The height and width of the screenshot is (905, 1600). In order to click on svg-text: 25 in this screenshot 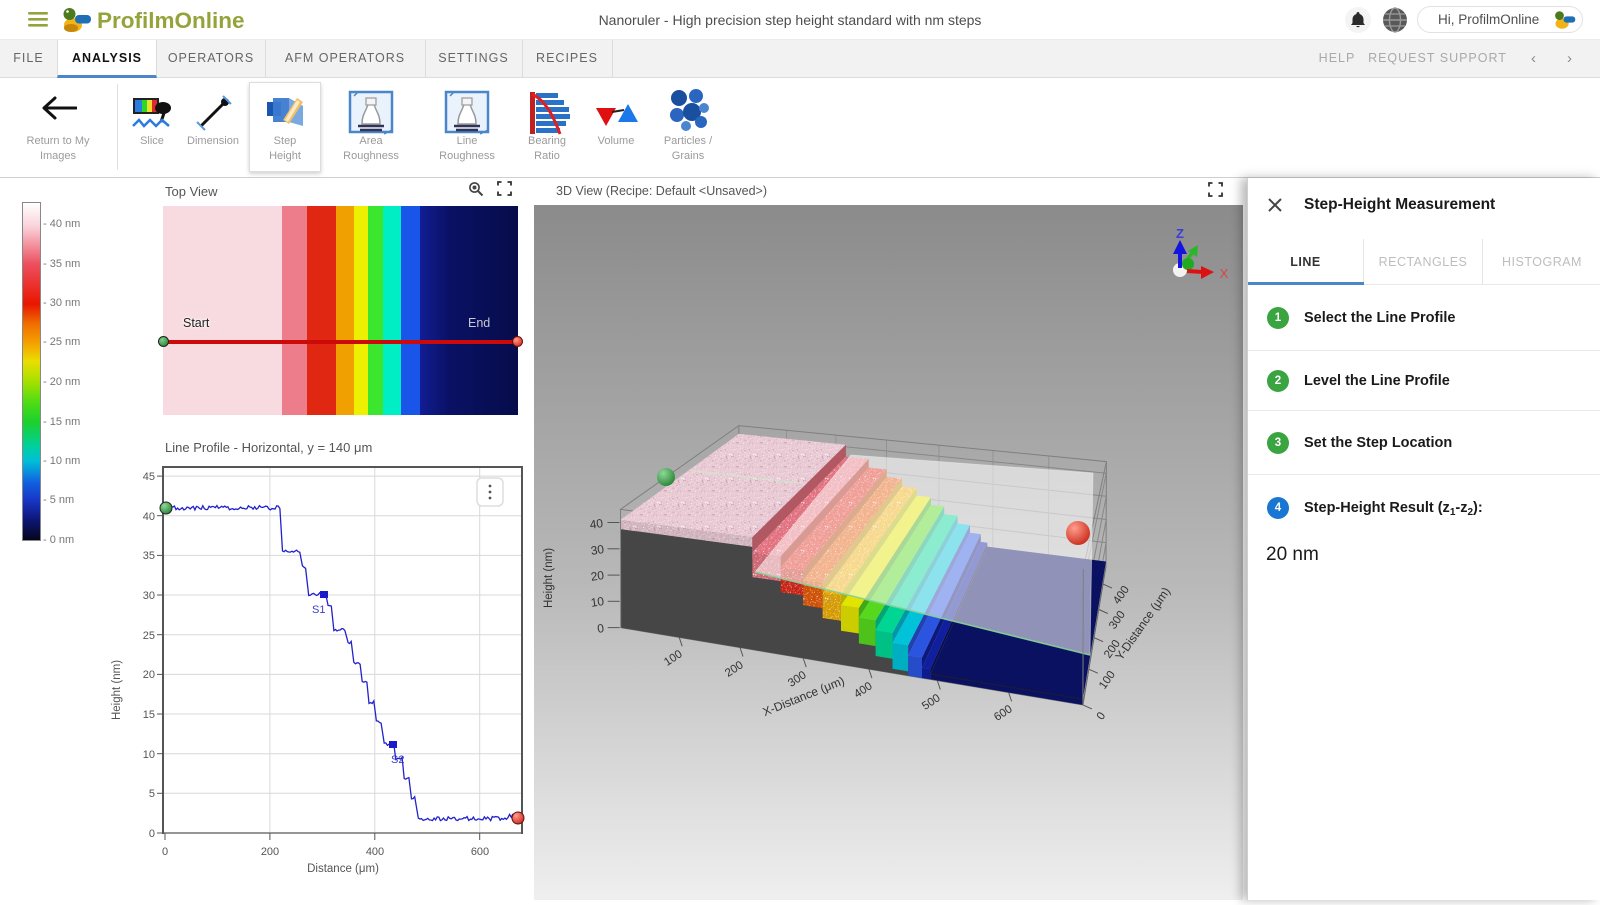, I will do `click(149, 636)`.